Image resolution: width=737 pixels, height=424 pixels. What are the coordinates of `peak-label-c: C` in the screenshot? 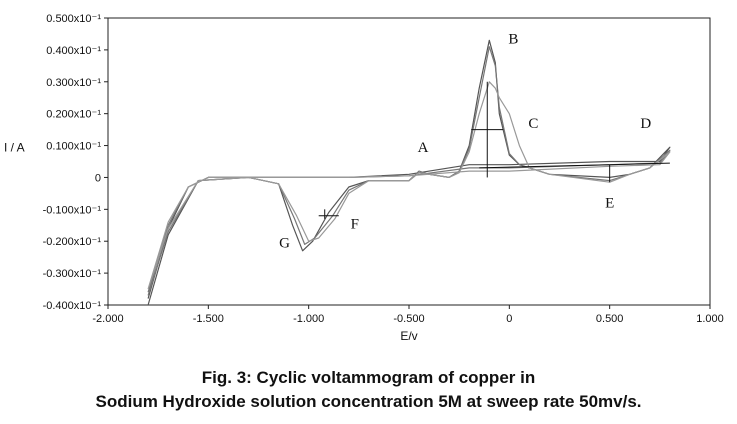 It's located at (533, 124).